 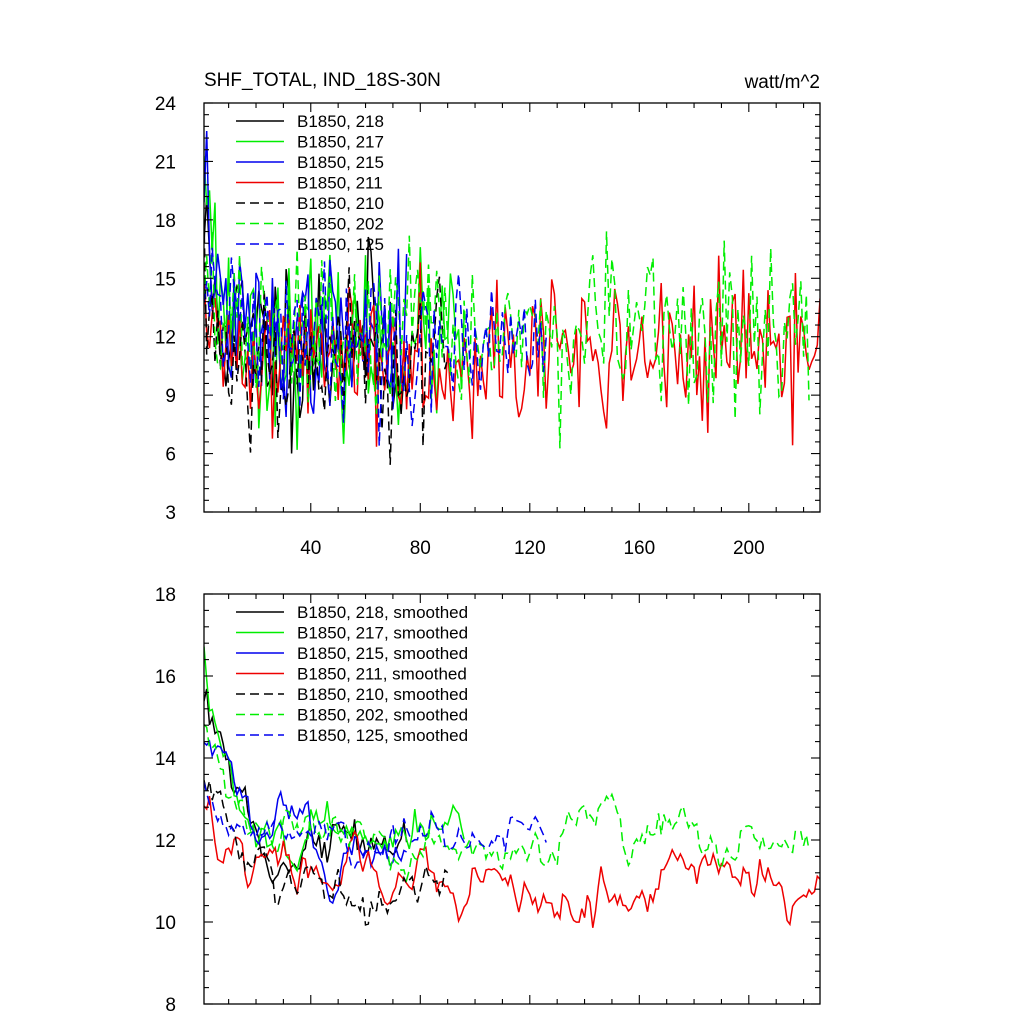 I want to click on bottom-legend-label: B1850, 125, smoothed, so click(x=382, y=735).